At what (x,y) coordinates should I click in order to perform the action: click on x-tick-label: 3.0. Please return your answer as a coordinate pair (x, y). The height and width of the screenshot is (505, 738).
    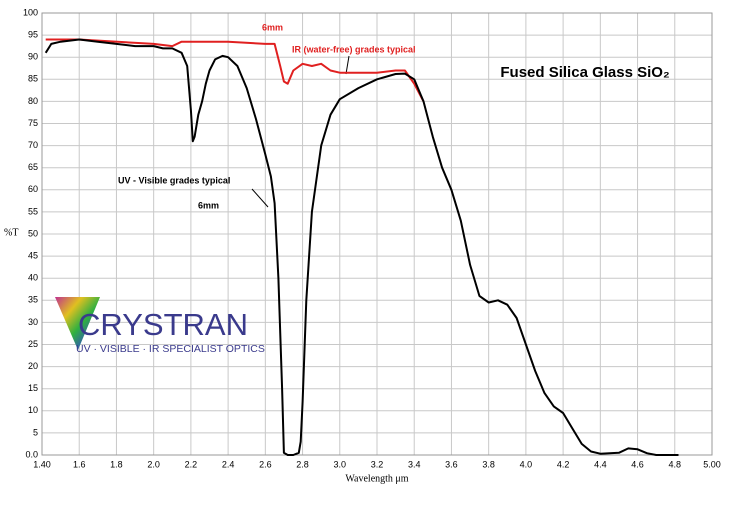
    Looking at the image, I should click on (340, 464).